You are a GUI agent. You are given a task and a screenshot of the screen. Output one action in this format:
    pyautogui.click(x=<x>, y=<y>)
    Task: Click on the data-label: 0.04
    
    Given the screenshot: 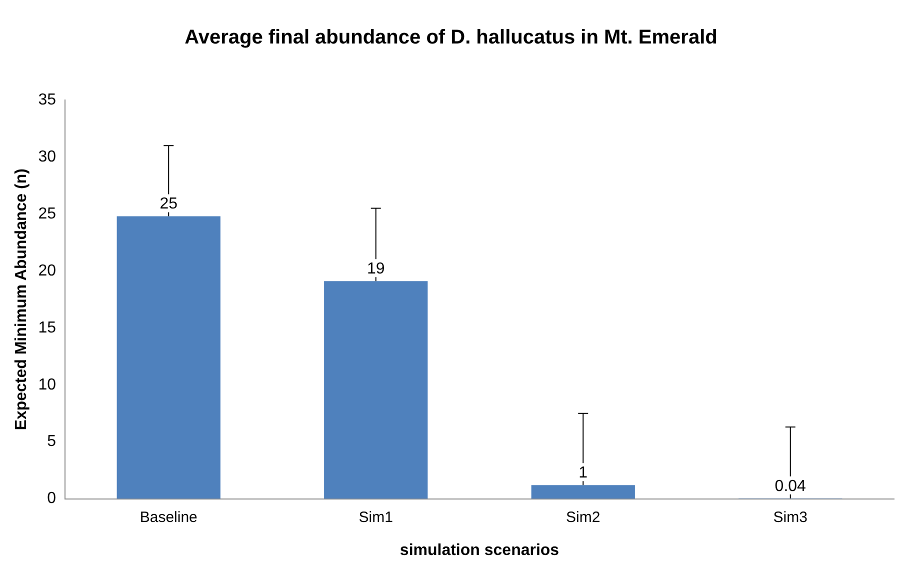 What is the action you would take?
    pyautogui.click(x=790, y=486)
    